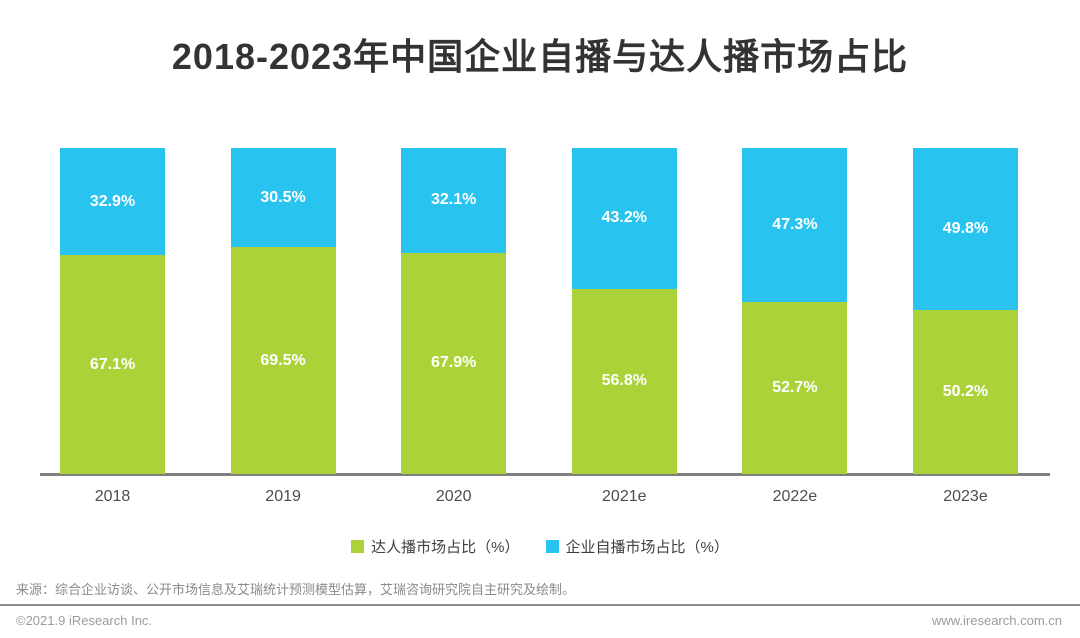  I want to click on bar-segment: 32.9%, so click(112, 202).